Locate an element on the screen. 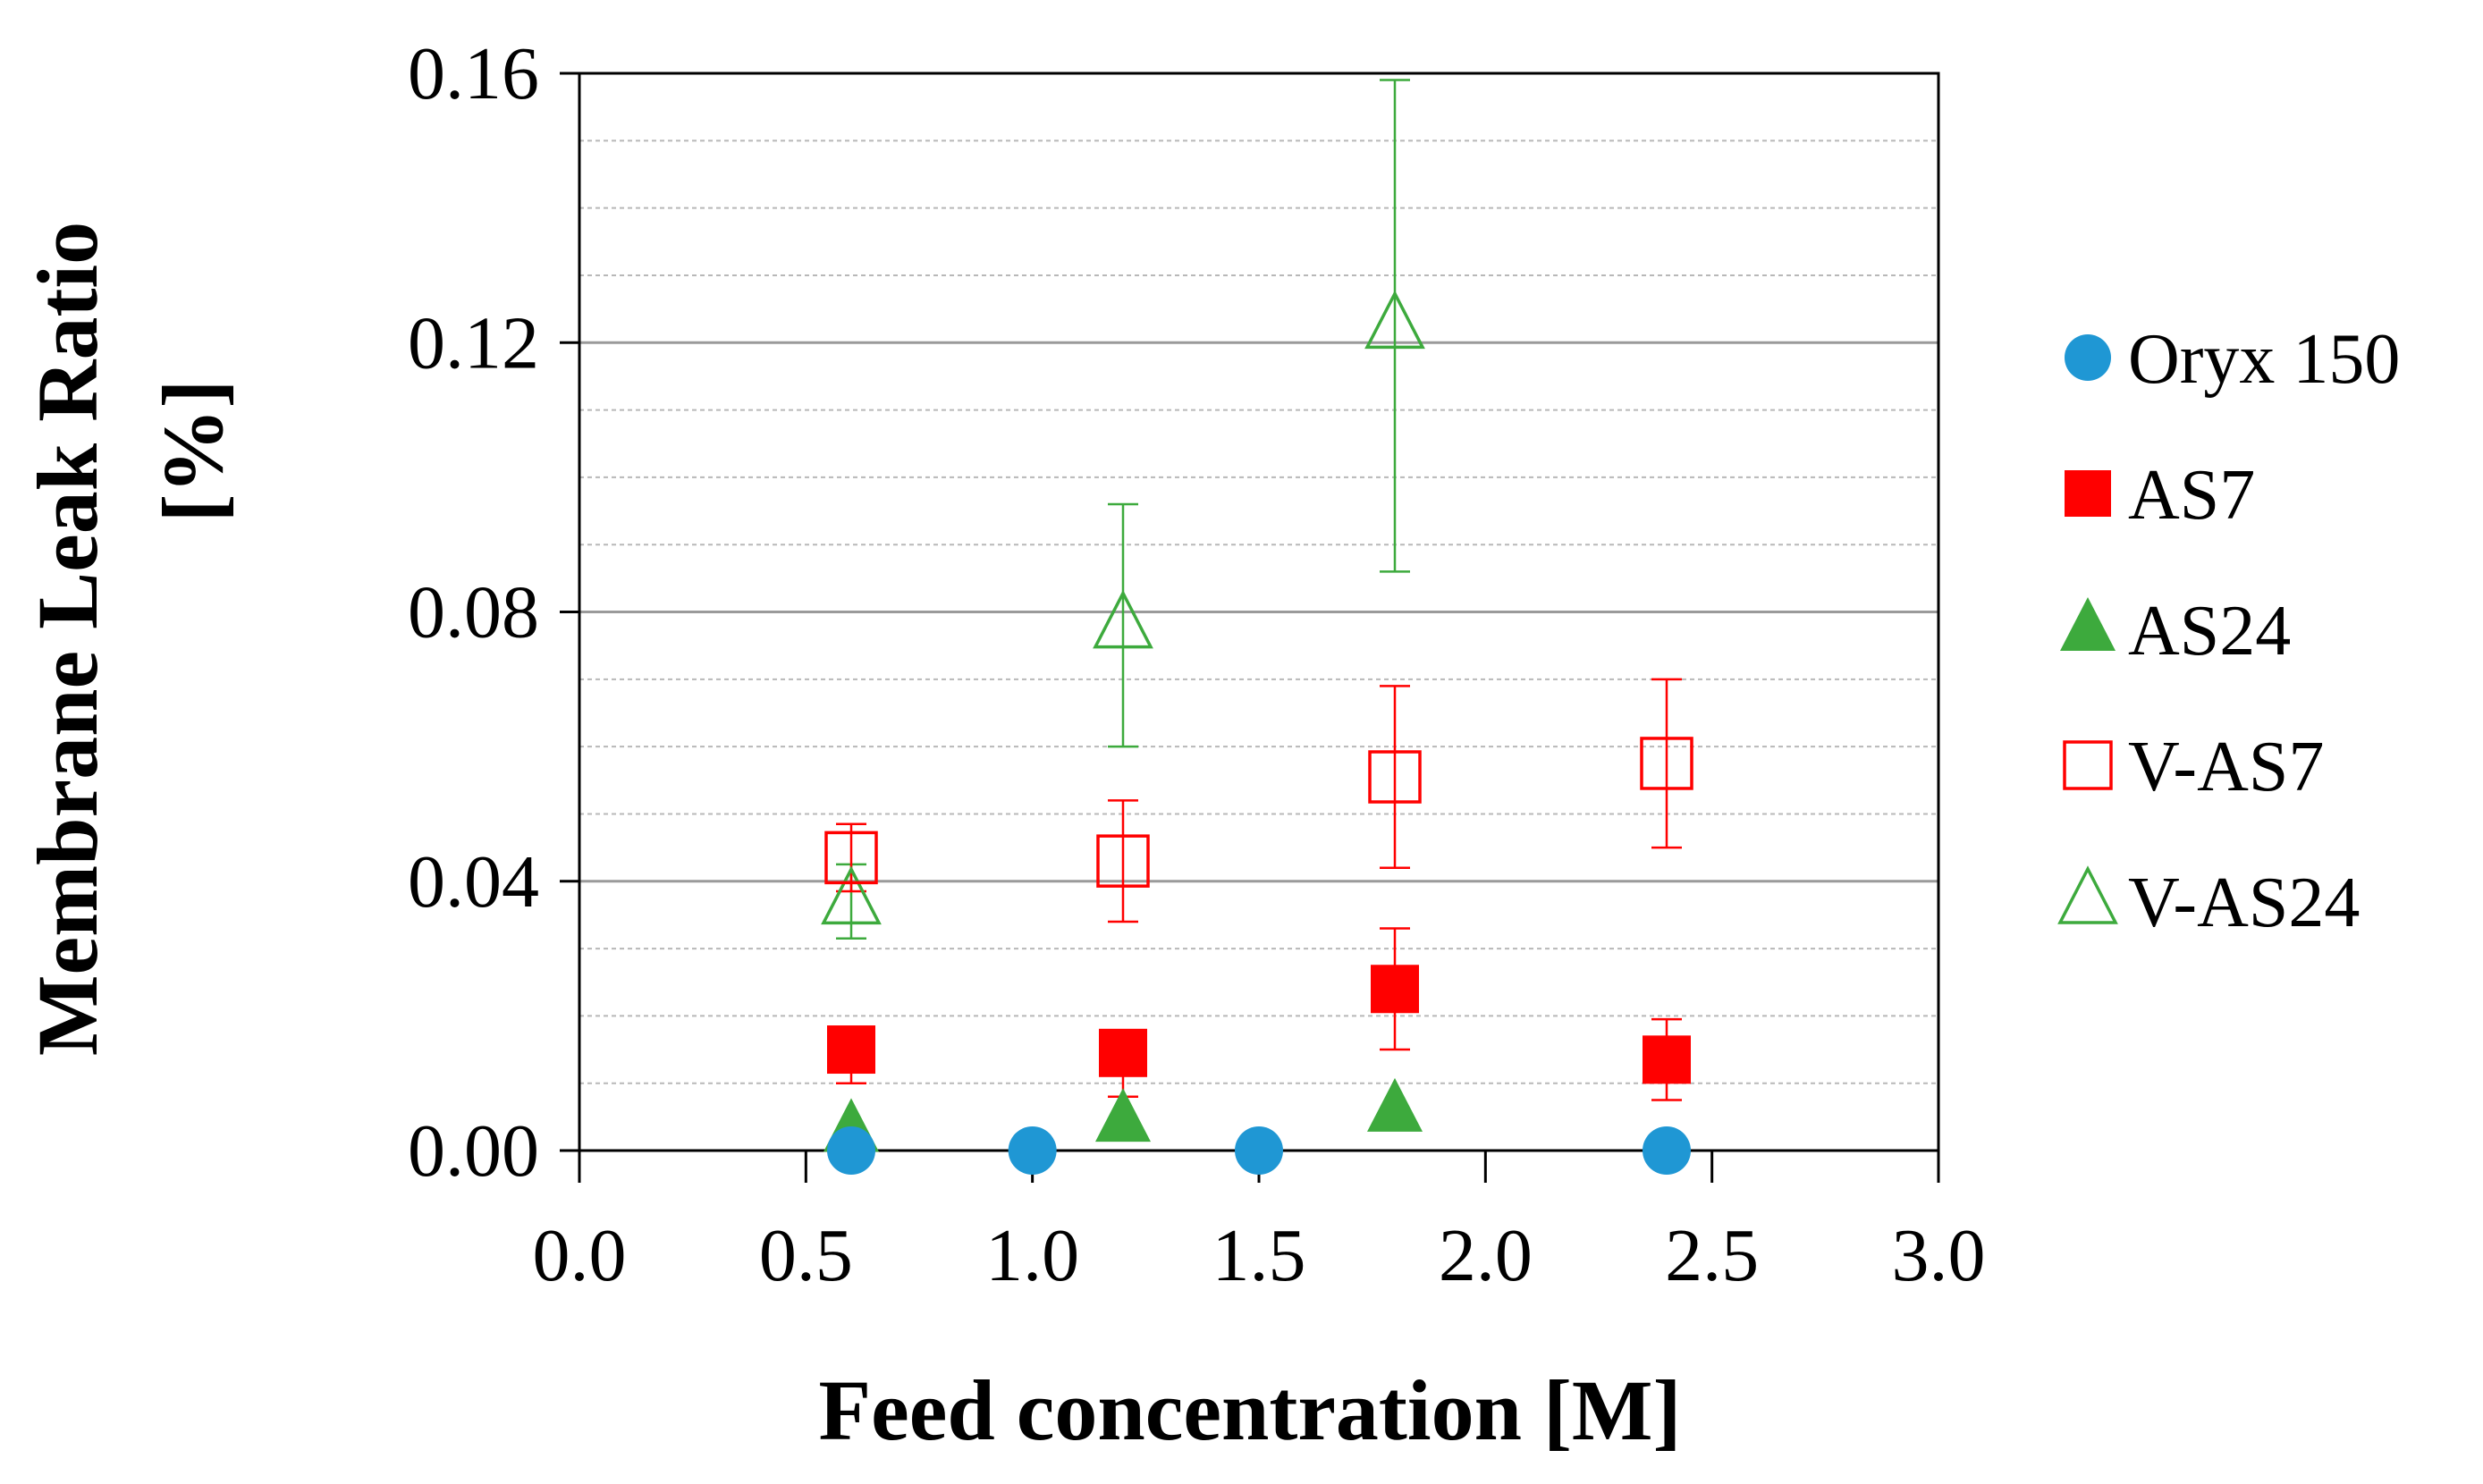  legend-label-as7: AS7 is located at coordinates (2191, 496).